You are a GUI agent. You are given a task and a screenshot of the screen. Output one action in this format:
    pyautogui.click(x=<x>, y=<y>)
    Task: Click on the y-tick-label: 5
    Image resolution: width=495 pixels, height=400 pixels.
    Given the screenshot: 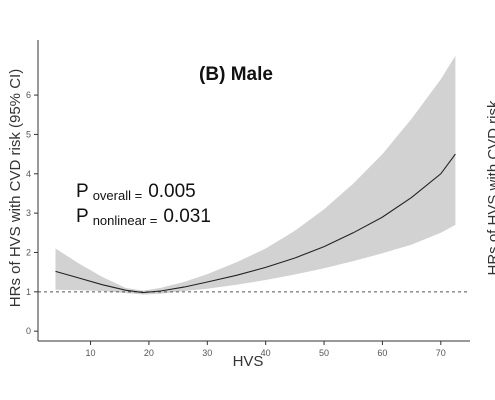 What is the action you would take?
    pyautogui.click(x=28, y=134)
    